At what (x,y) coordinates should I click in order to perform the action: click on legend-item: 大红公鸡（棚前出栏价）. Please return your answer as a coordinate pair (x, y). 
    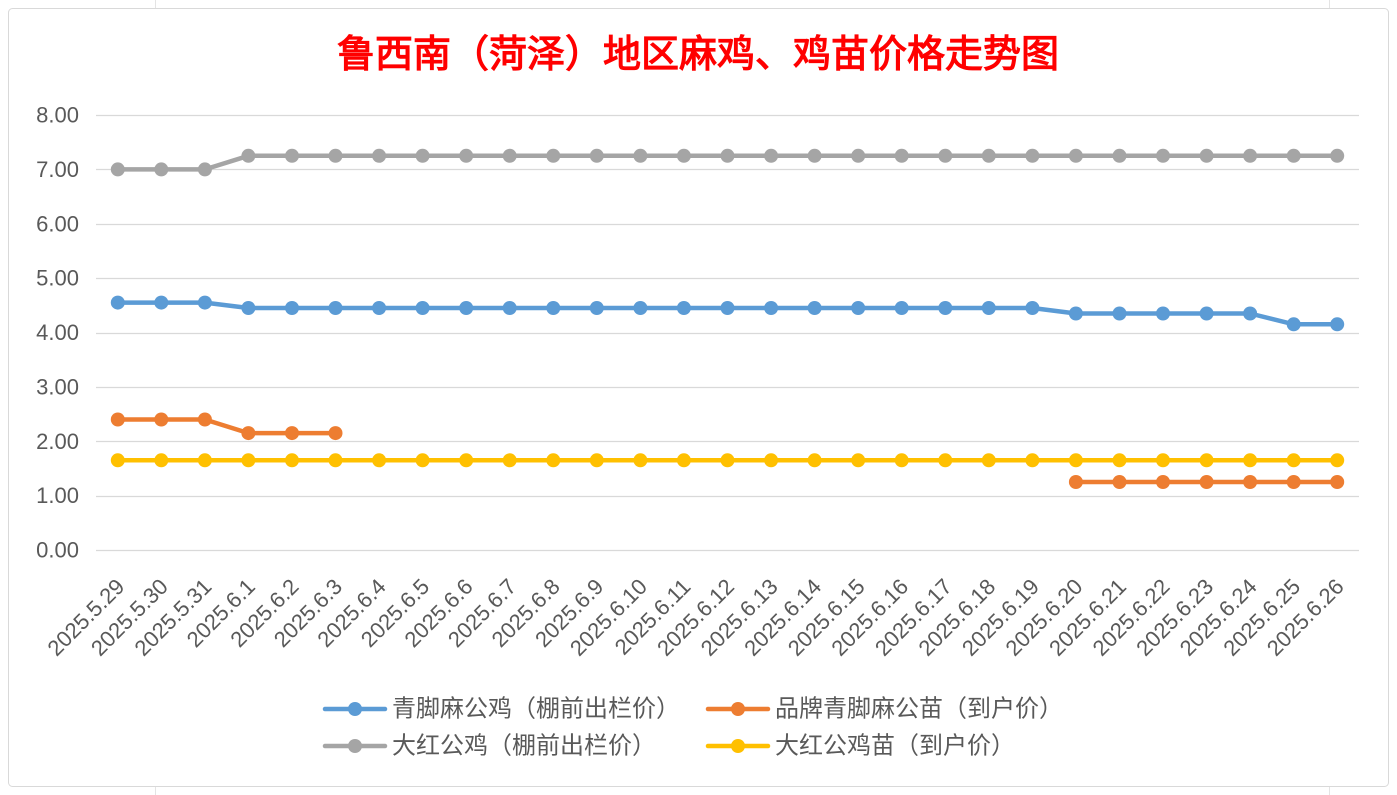
    Looking at the image, I should click on (489, 746).